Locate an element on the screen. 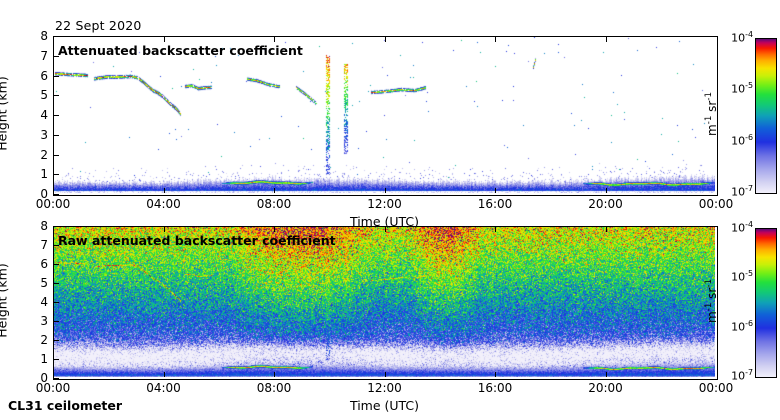 The image size is (780, 420). colorbar-tick--6-1: 10⁻⁶ is located at coordinates (742, 326).